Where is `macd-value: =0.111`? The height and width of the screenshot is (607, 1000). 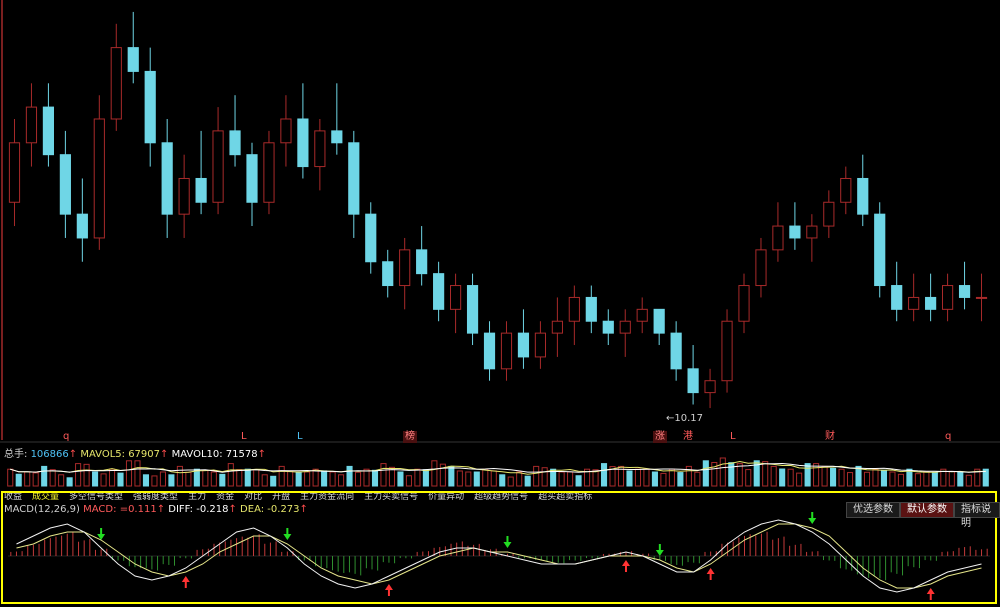
macd-value: =0.111 is located at coordinates (138, 509).